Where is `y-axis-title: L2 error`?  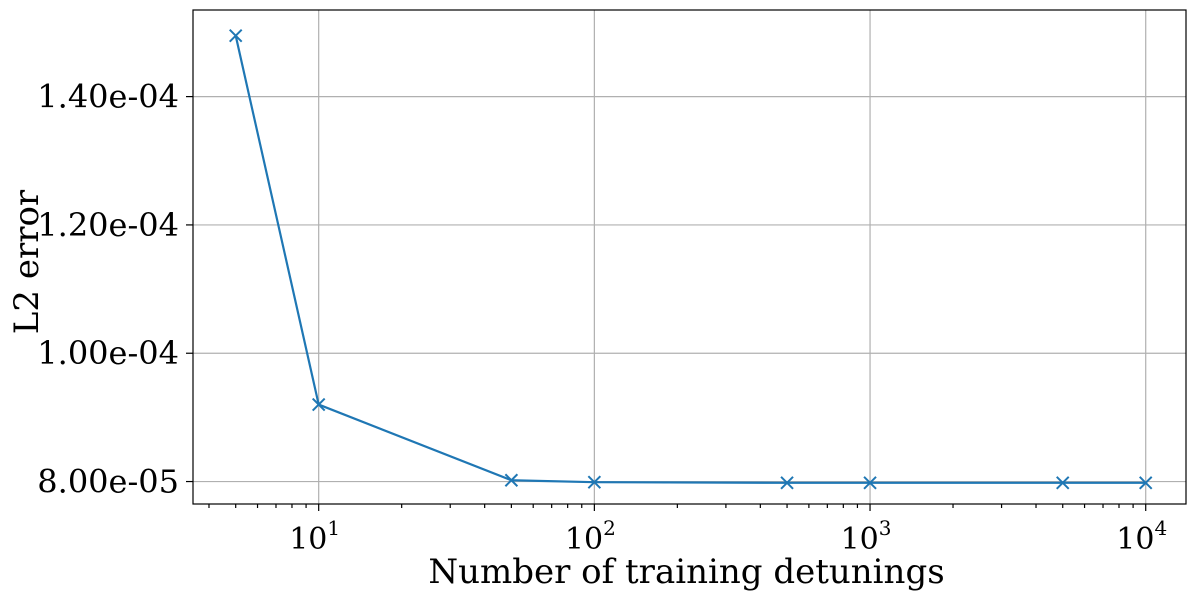 y-axis-title: L2 error is located at coordinates (27, 261).